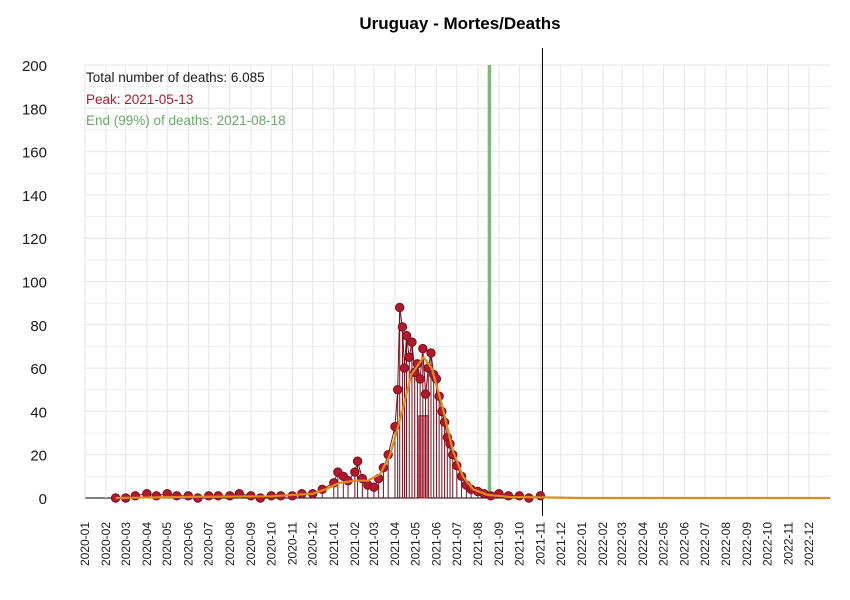 The height and width of the screenshot is (600, 850). What do you see at coordinates (705, 544) in the screenshot?
I see `x-tick-label: 2022-07` at bounding box center [705, 544].